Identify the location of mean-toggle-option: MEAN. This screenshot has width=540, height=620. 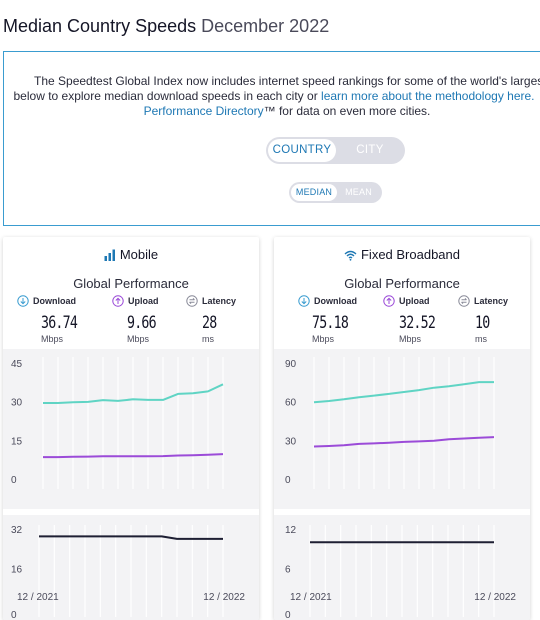
(358, 192).